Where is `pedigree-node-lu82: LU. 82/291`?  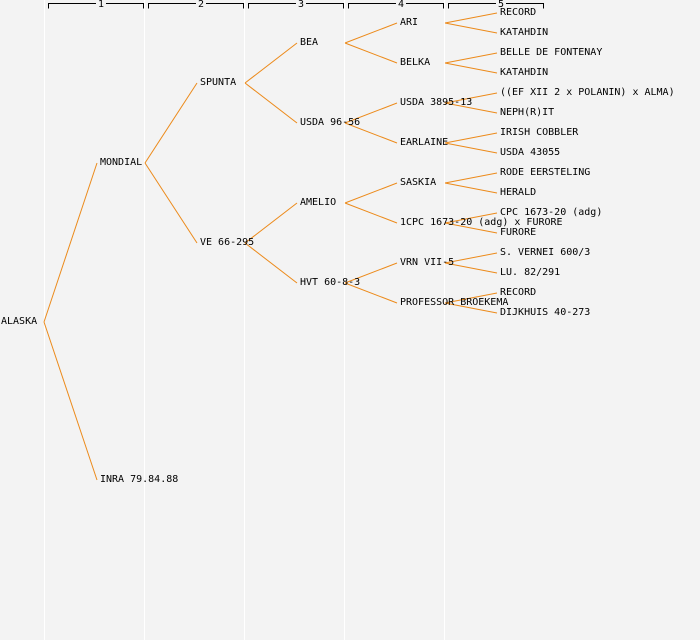 pedigree-node-lu82: LU. 82/291 is located at coordinates (530, 272).